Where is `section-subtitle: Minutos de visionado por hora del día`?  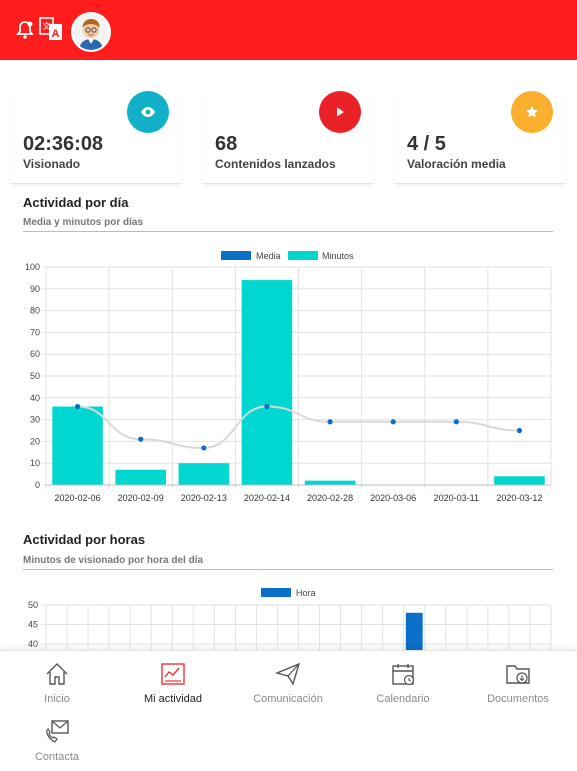 section-subtitle: Minutos de visionado por hora del día is located at coordinates (288, 562).